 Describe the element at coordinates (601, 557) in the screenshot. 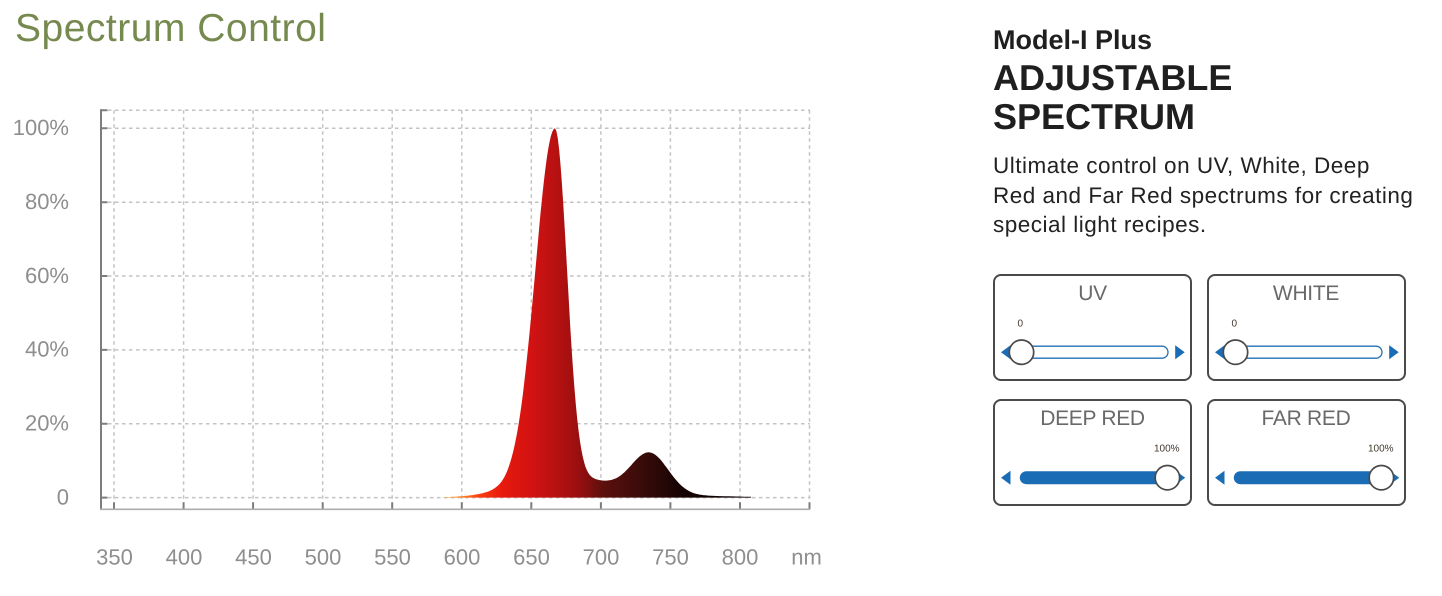

I see `svg-text: 700` at that location.